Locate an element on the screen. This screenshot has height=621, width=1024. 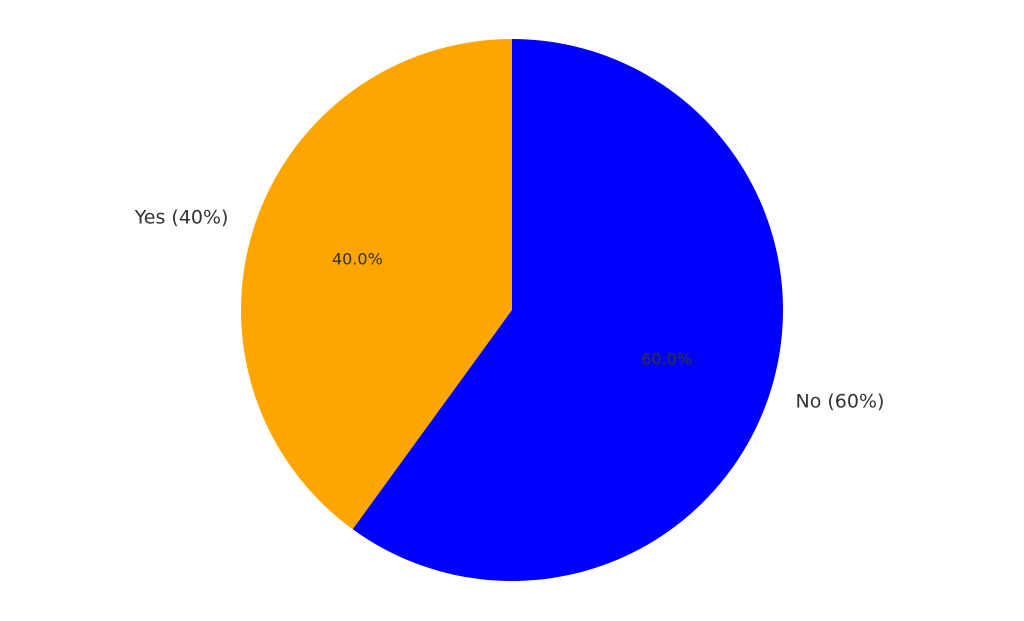
slice-percent-1: 60.0% is located at coordinates (666, 359).